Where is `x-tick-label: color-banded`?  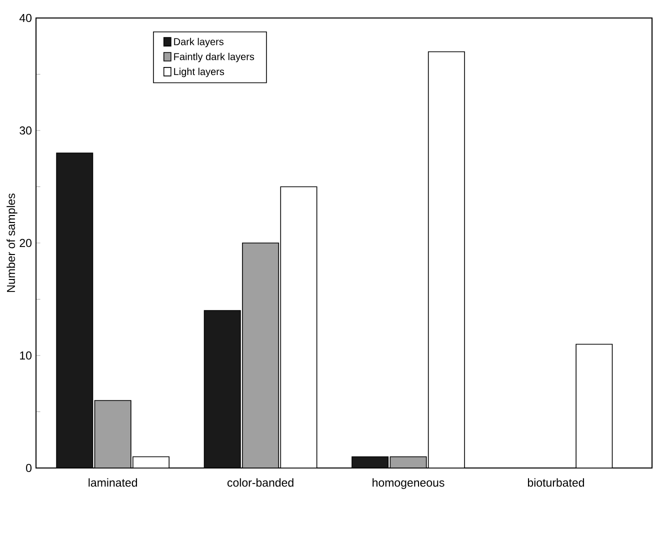
x-tick-label: color-banded is located at coordinates (260, 482).